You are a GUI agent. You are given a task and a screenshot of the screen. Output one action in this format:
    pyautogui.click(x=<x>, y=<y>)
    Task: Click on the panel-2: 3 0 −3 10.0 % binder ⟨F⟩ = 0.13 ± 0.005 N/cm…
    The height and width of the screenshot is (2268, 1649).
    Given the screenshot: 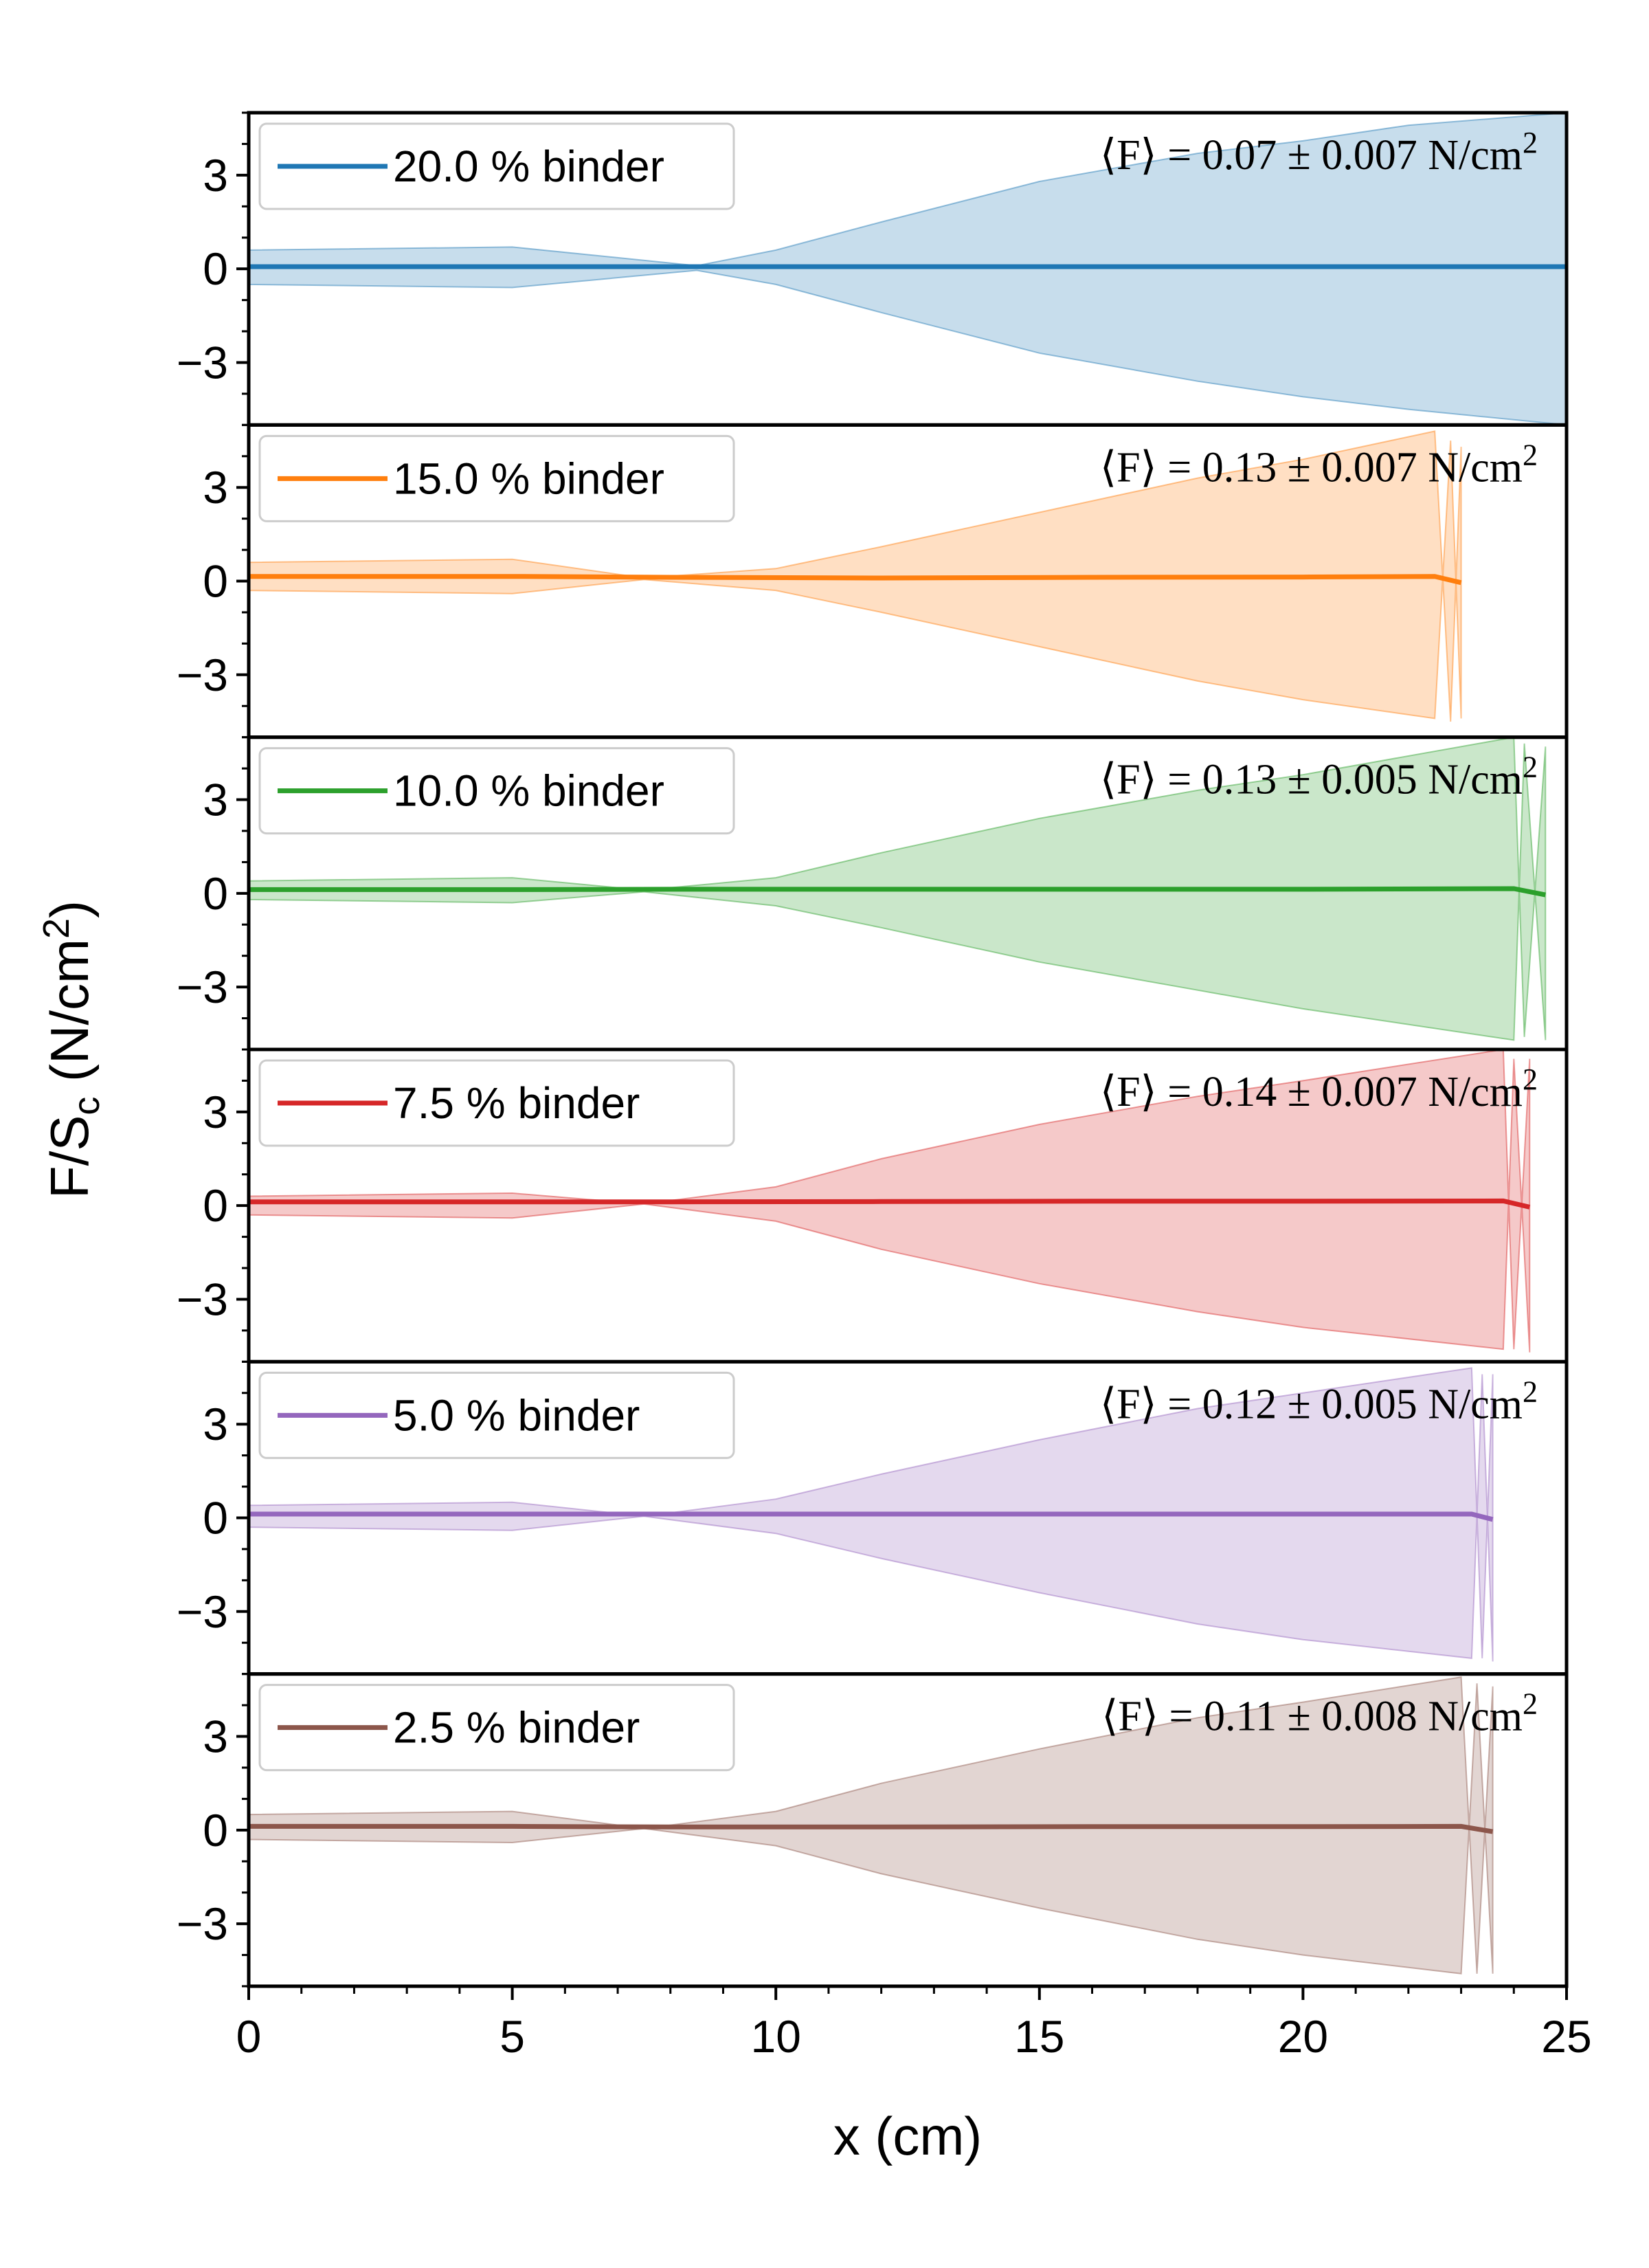 What is the action you would take?
    pyautogui.click(x=873, y=894)
    